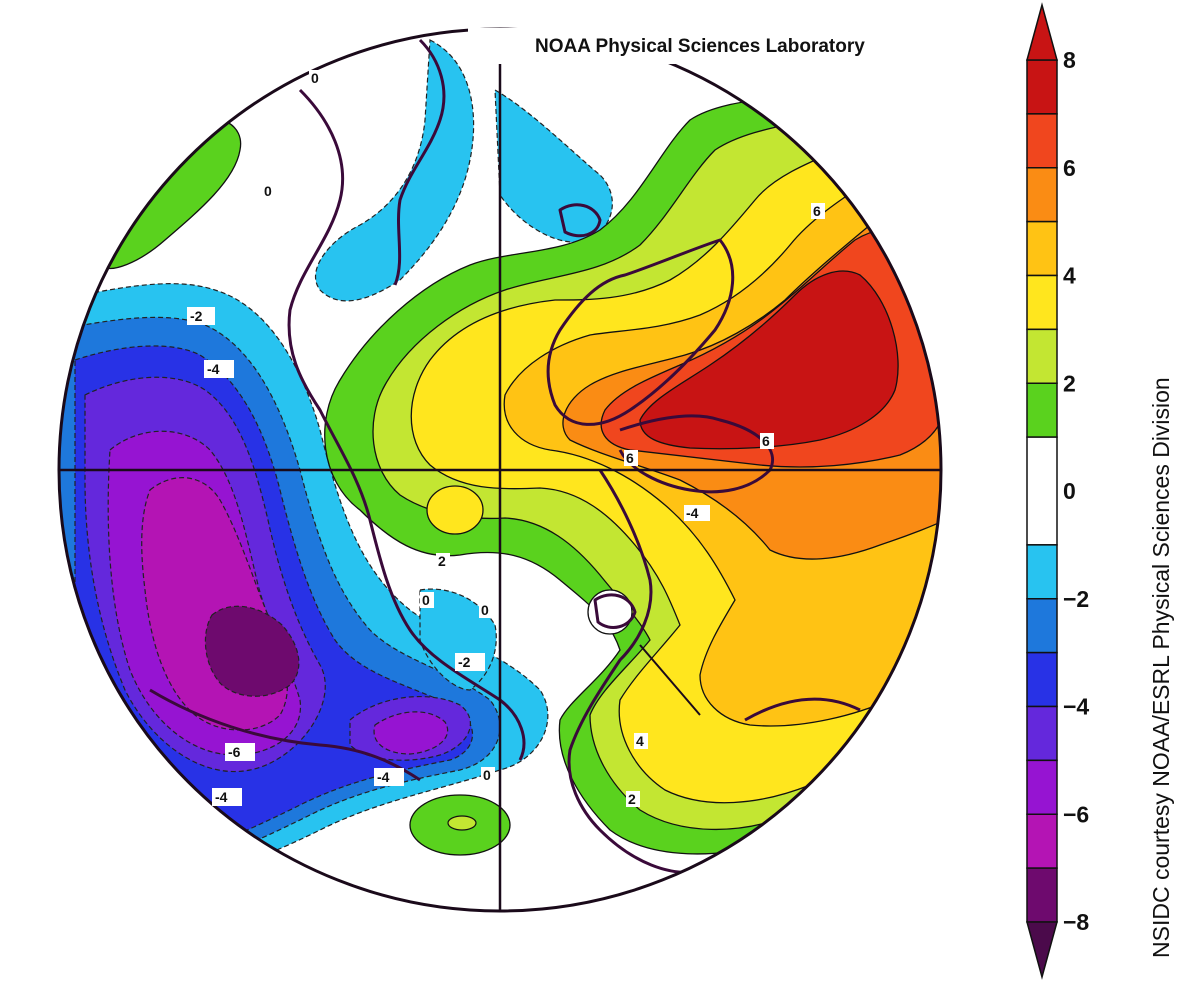 The image size is (1200, 984). Describe the element at coordinates (670, 680) in the screenshot. I see `meridian-diagonal` at that location.